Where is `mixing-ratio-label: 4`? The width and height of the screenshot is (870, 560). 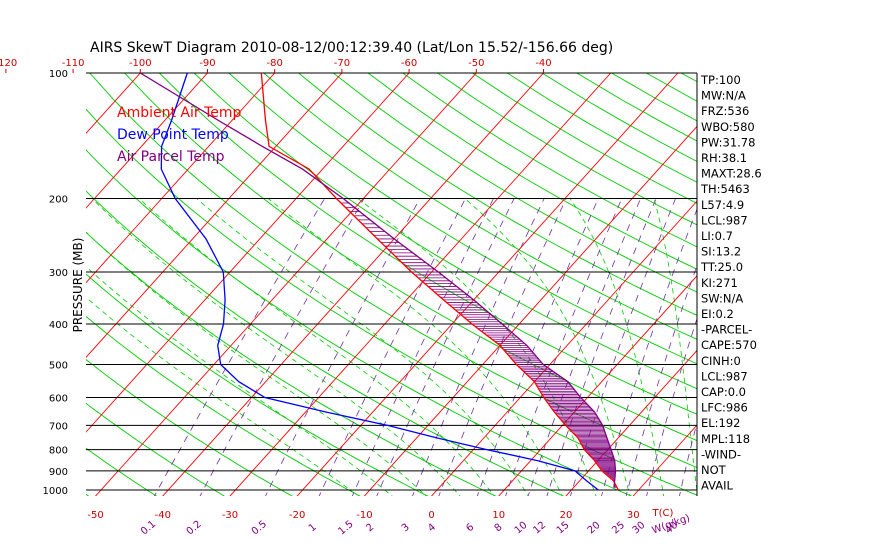
mixing-ratio-label: 4 is located at coordinates (432, 528).